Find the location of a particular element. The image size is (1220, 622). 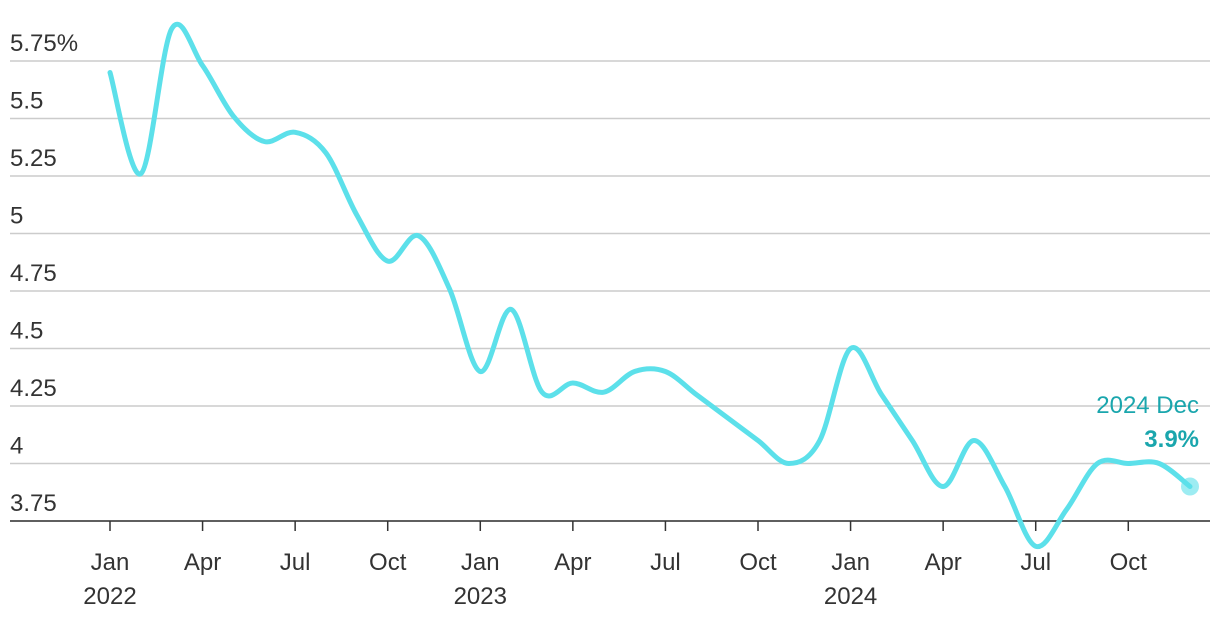

x-tick-label-year: 2022 is located at coordinates (109, 596).